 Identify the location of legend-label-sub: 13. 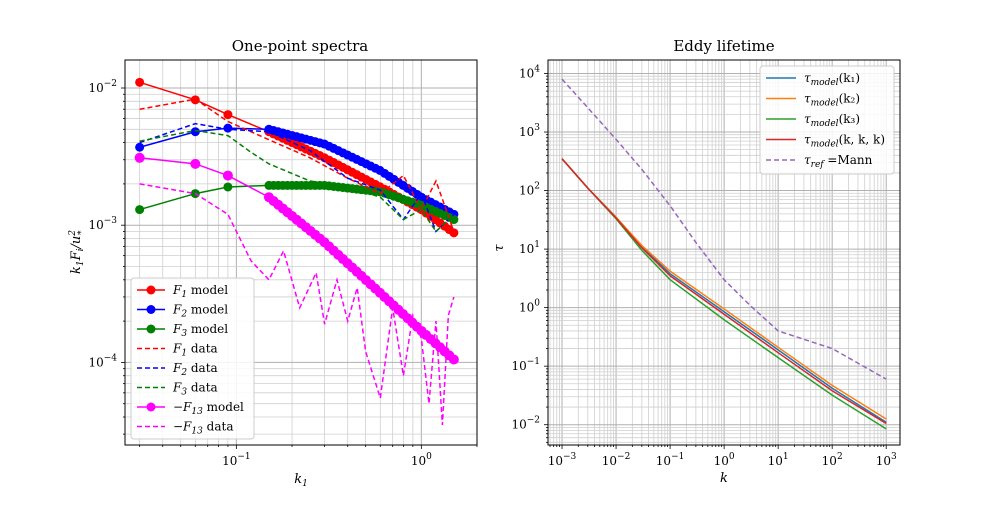
(197, 412).